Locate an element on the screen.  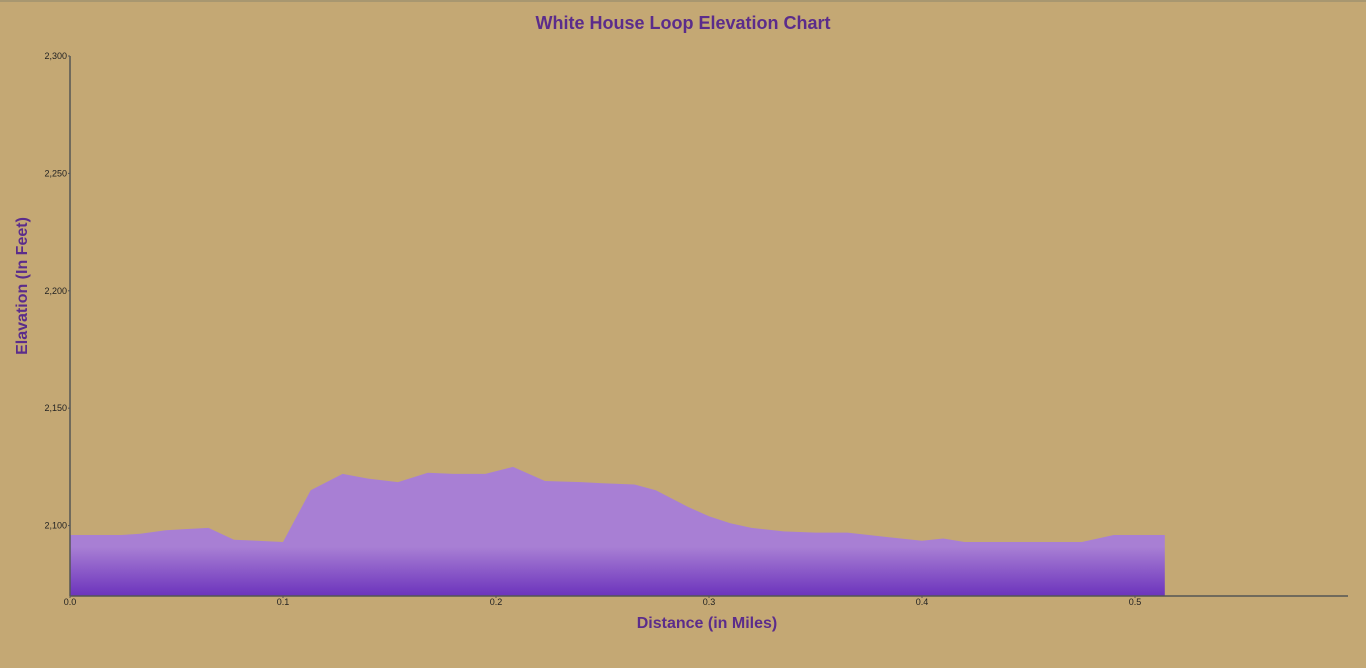
y-tick-label: 2,300 is located at coordinates (55, 56).